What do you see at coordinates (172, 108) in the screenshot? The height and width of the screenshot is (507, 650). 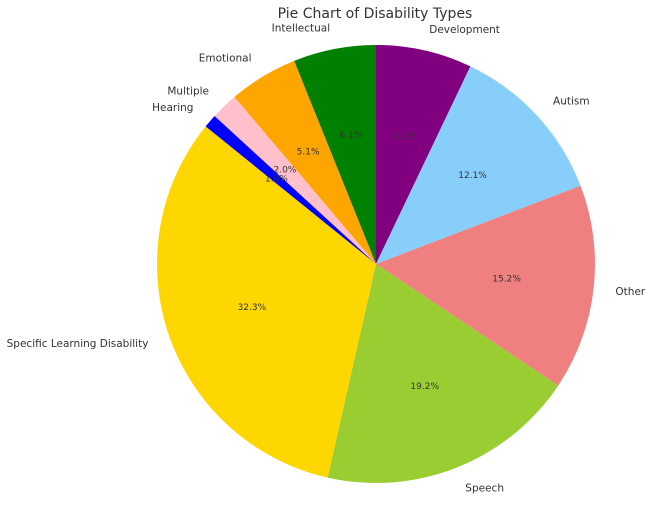 I see `slice-label-hearing: Hearing` at bounding box center [172, 108].